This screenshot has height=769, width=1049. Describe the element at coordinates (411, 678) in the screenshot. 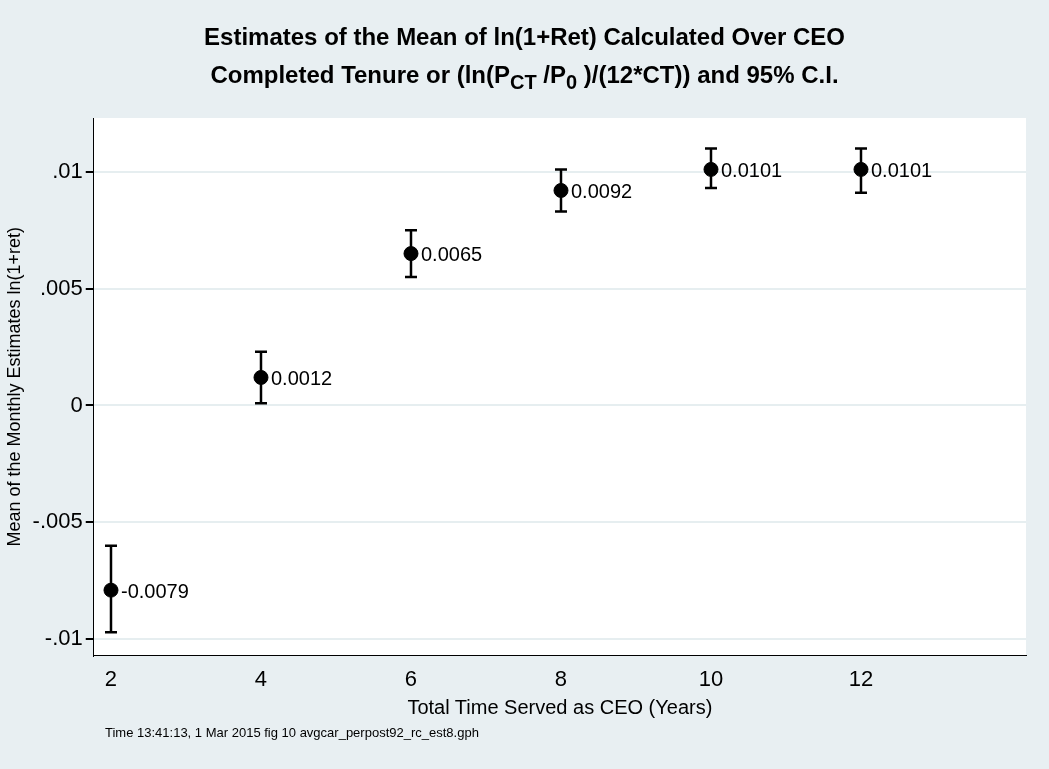

I see `x-tick-label: 6` at that location.